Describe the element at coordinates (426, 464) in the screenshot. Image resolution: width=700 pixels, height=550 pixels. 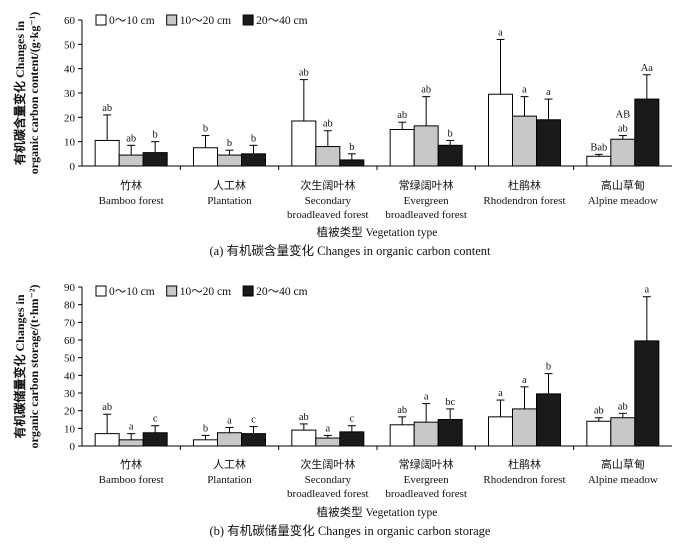
I see `category-label-zh: 常绿阔叶林` at that location.